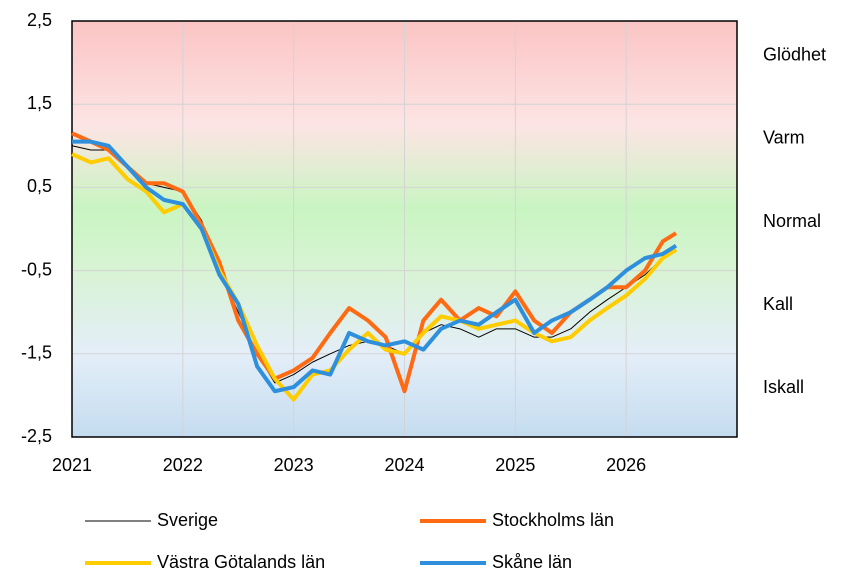 This screenshot has height=580, width=849. What do you see at coordinates (187, 520) in the screenshot?
I see `legend-label: Sverige` at bounding box center [187, 520].